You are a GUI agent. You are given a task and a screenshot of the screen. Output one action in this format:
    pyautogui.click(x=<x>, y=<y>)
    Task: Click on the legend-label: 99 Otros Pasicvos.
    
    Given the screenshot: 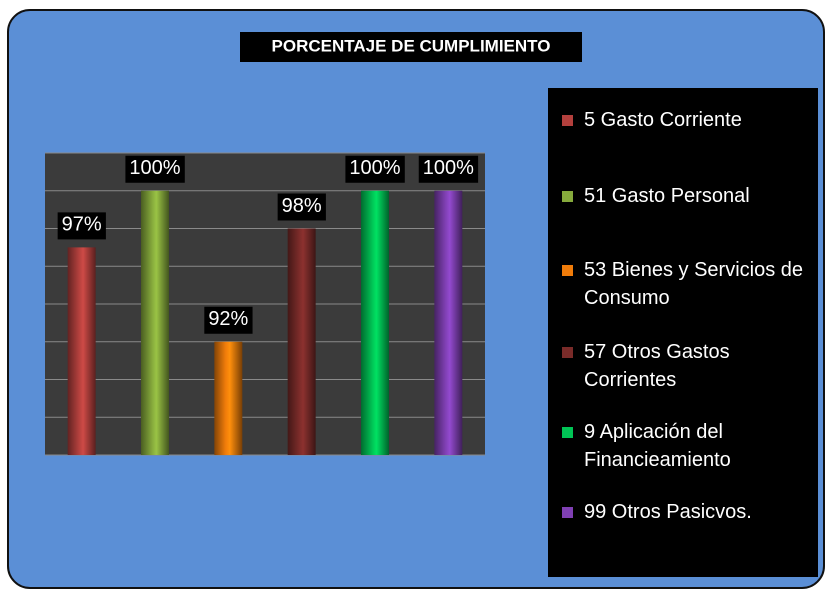 What is the action you would take?
    pyautogui.click(x=668, y=512)
    